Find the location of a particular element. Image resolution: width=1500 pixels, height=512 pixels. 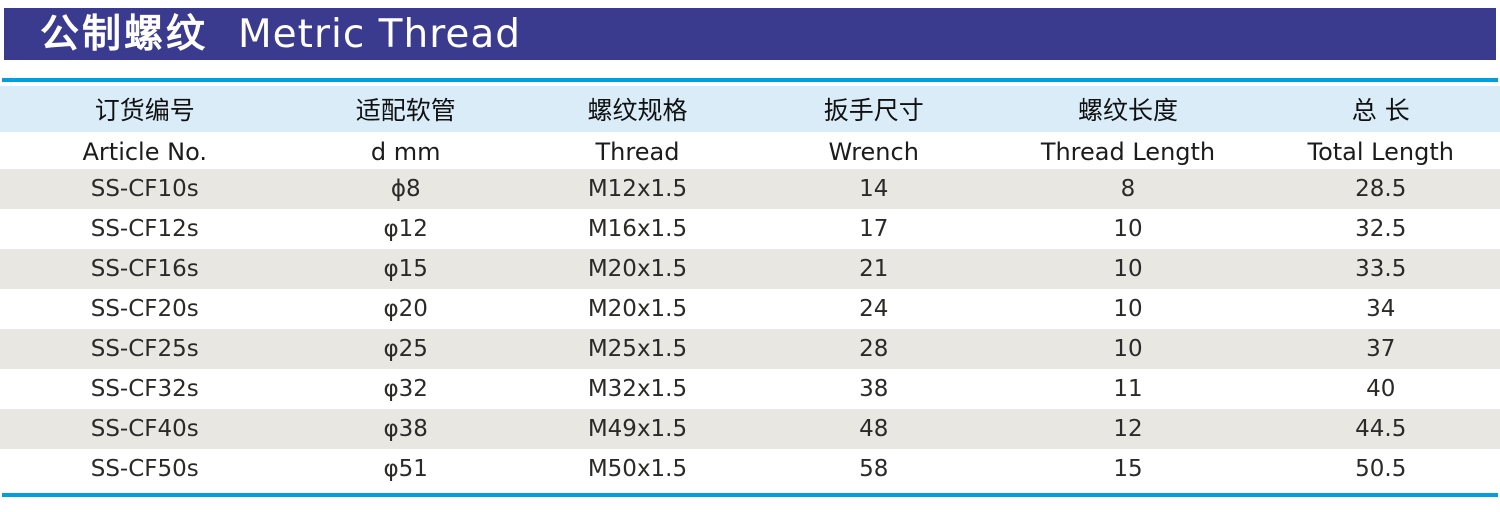

cell-article: SS-CF12s is located at coordinates (144, 229).